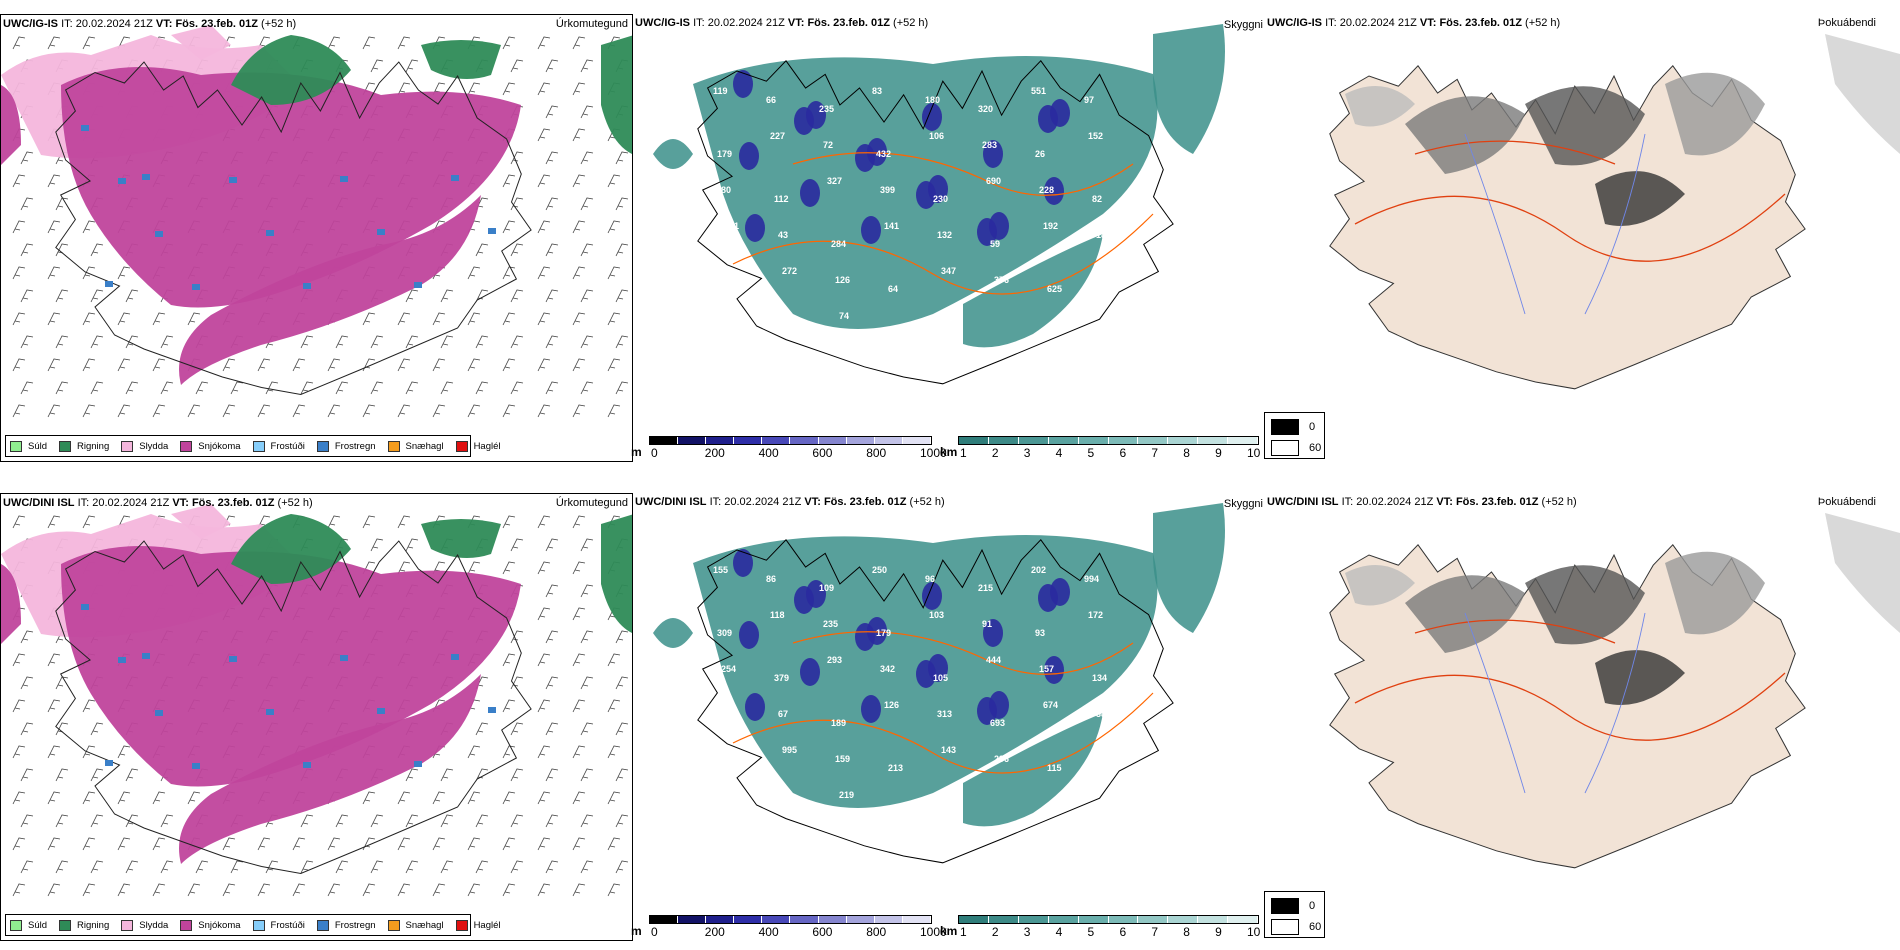 Image resolution: width=1900 pixels, height=950 pixels. I want to click on cloud-base-label: 250, so click(736, 289).